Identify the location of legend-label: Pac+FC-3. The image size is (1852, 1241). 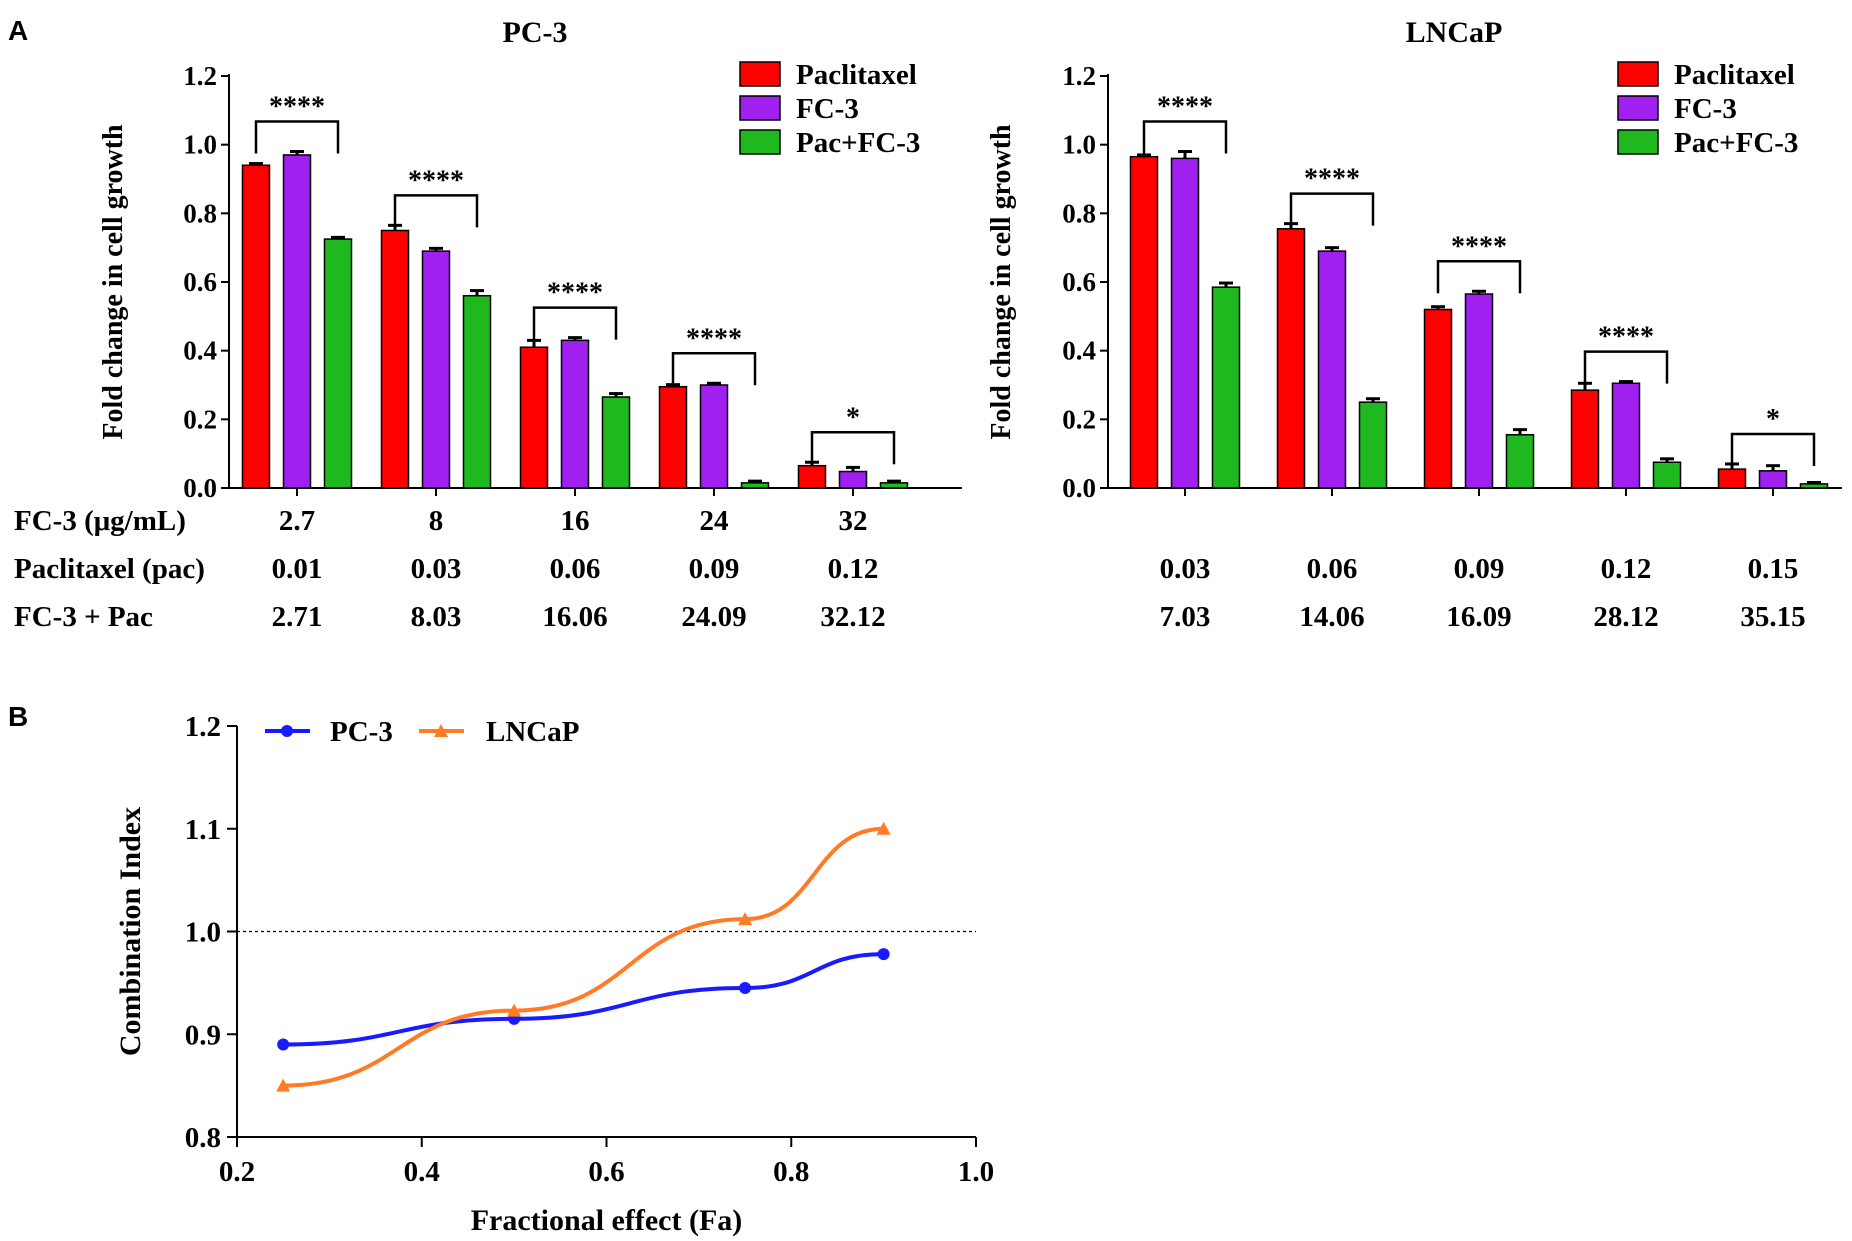
(858, 143).